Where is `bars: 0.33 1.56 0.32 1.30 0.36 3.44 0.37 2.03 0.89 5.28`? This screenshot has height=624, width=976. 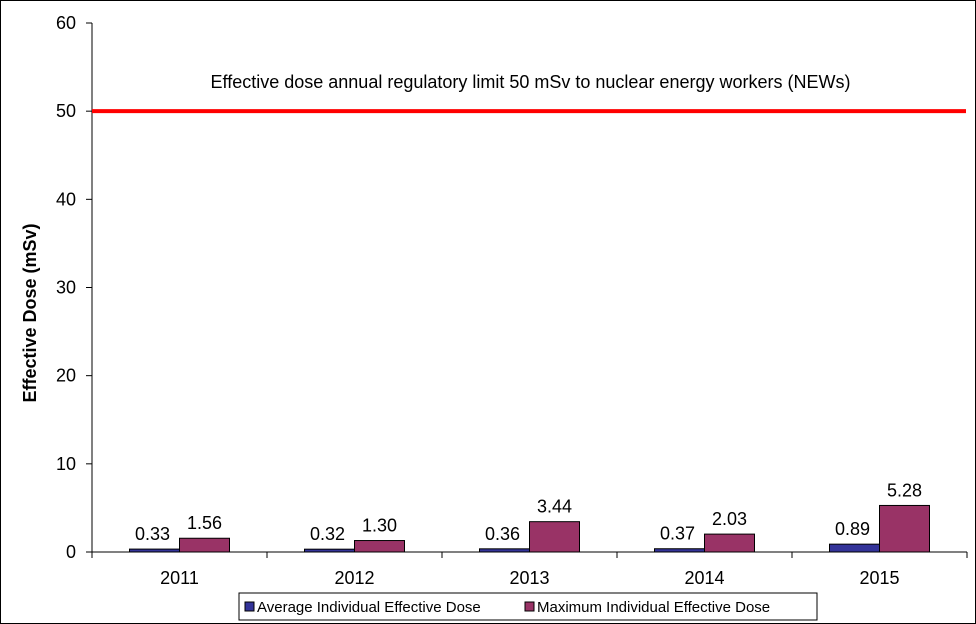 bars: 0.33 1.56 0.32 1.30 0.36 3.44 0.37 2.03 0.89 5.28 is located at coordinates (529, 516).